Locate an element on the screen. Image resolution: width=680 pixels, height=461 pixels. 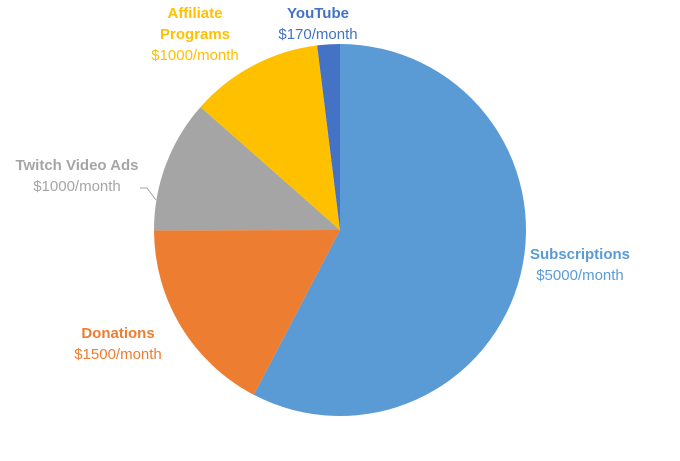
slice-label: Affiliate Programs $1000/month is located at coordinates (195, 34).